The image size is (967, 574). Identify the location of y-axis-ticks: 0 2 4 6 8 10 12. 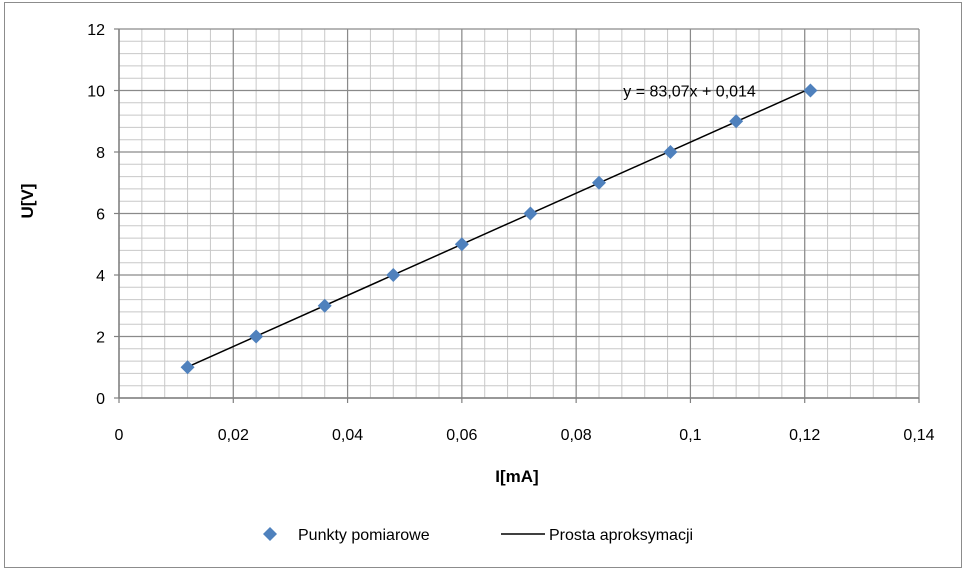
(103, 215).